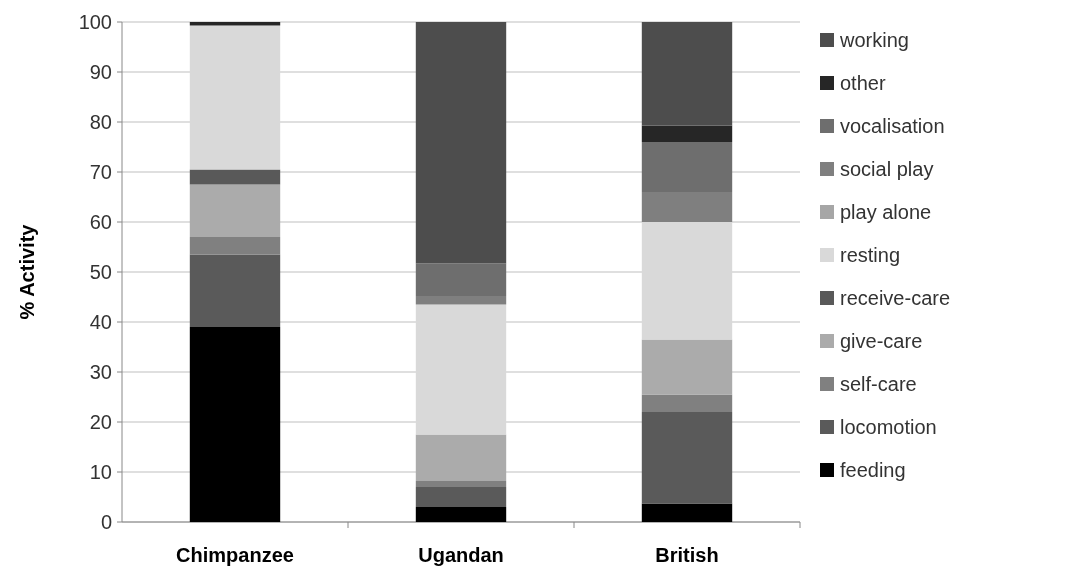  I want to click on y-tick-label: 60, so click(100, 222).